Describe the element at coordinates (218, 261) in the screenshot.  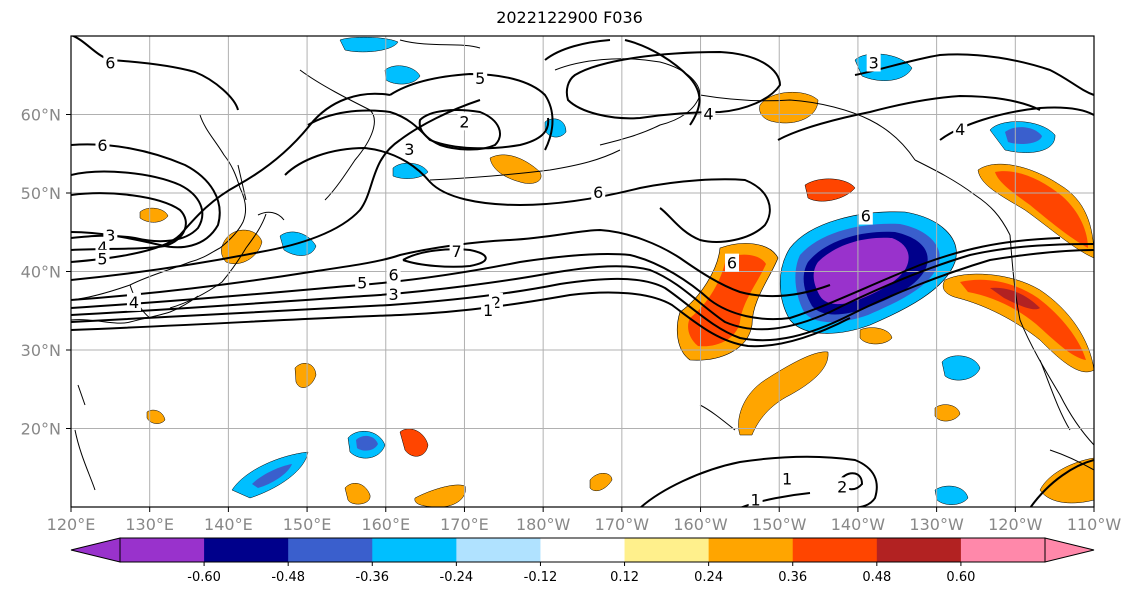
I see `coastline-japan` at that location.